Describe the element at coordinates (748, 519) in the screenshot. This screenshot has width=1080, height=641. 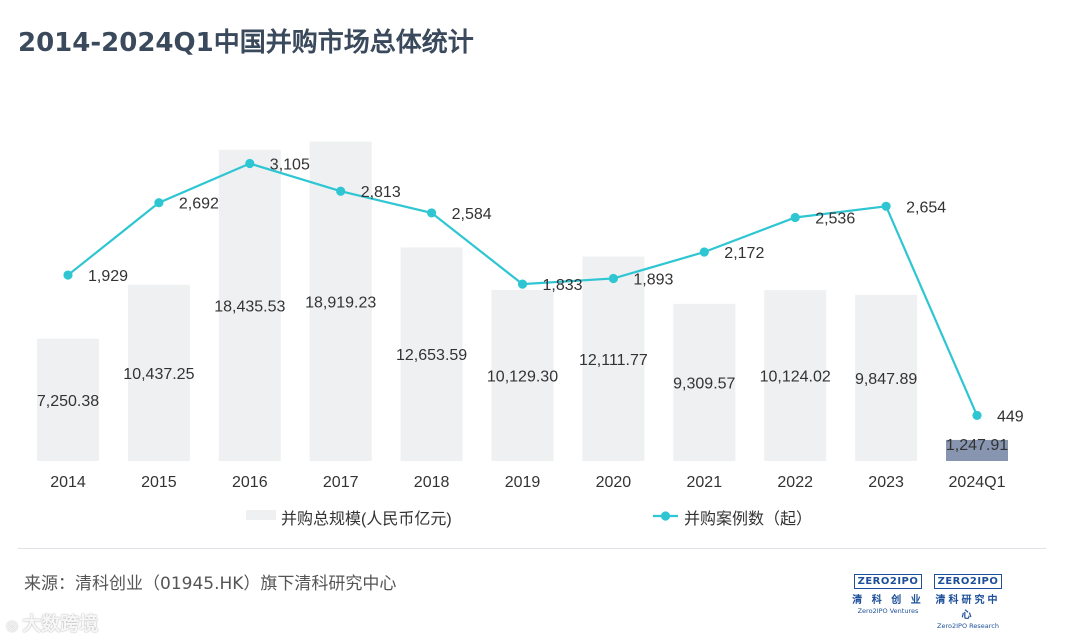
I see `legend-line-label: 并购案例数（起）` at that location.